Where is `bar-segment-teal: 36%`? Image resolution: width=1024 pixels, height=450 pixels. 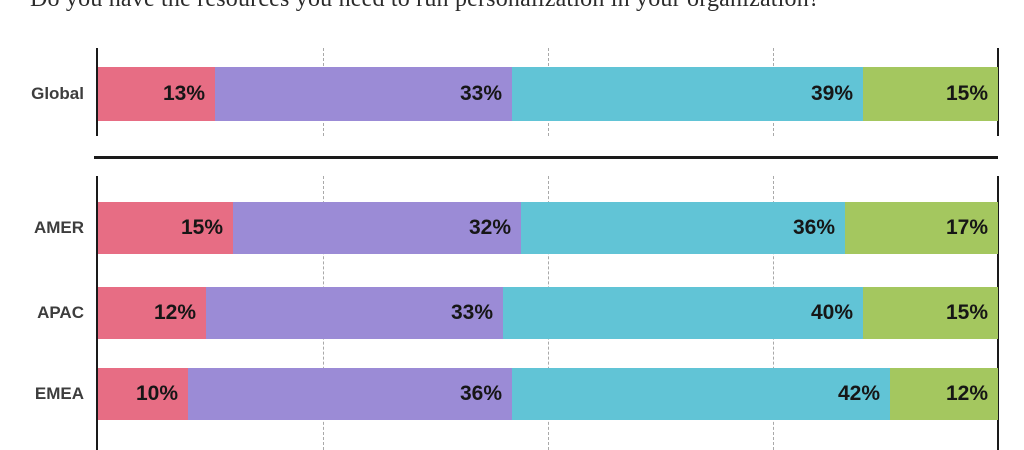
bar-segment-teal: 36% is located at coordinates (683, 228).